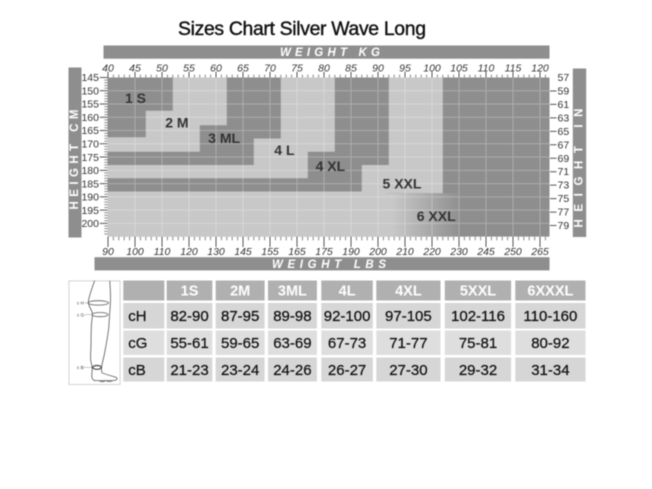 Image resolution: width=652 pixels, height=489 pixels. I want to click on svg-text: 4L, so click(347, 292).